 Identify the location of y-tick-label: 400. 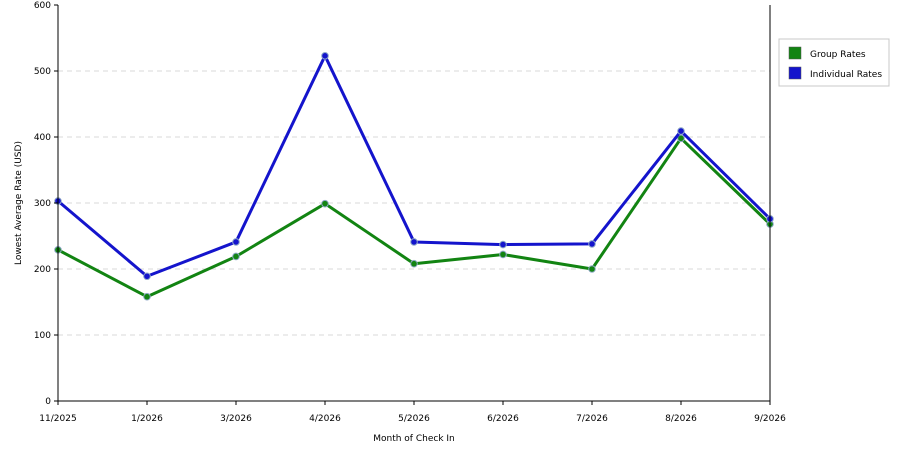
(42, 138).